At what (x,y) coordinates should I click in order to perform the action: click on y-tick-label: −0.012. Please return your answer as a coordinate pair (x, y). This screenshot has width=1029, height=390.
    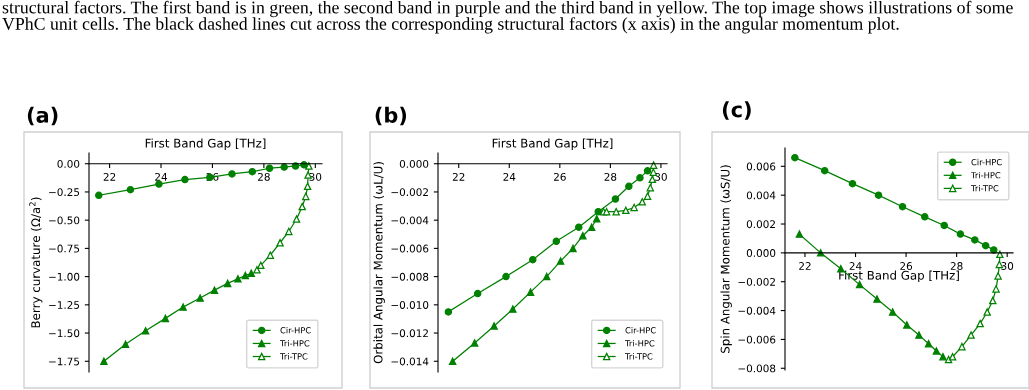
    Looking at the image, I should click on (409, 333).